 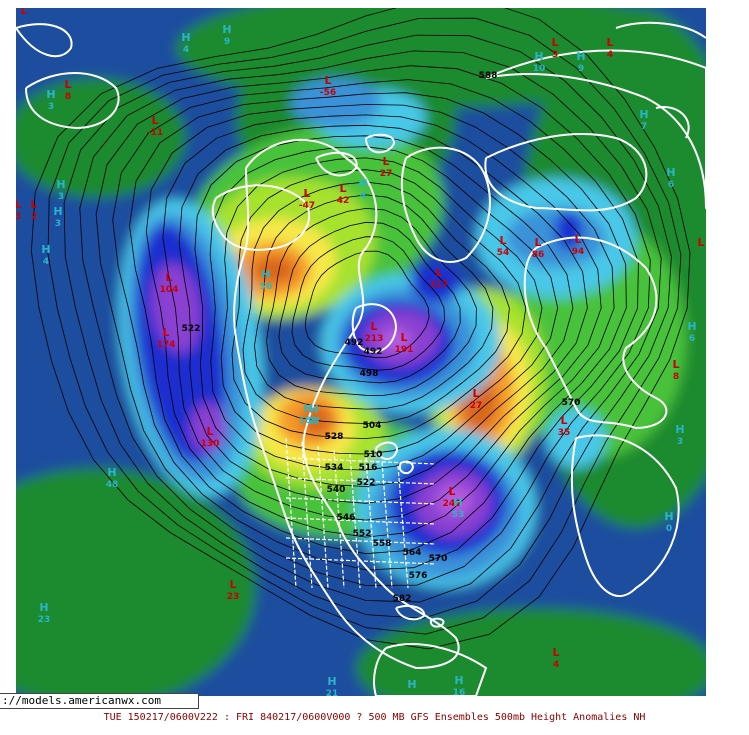 What do you see at coordinates (68, 76) in the screenshot?
I see `nw-coast` at bounding box center [68, 76].